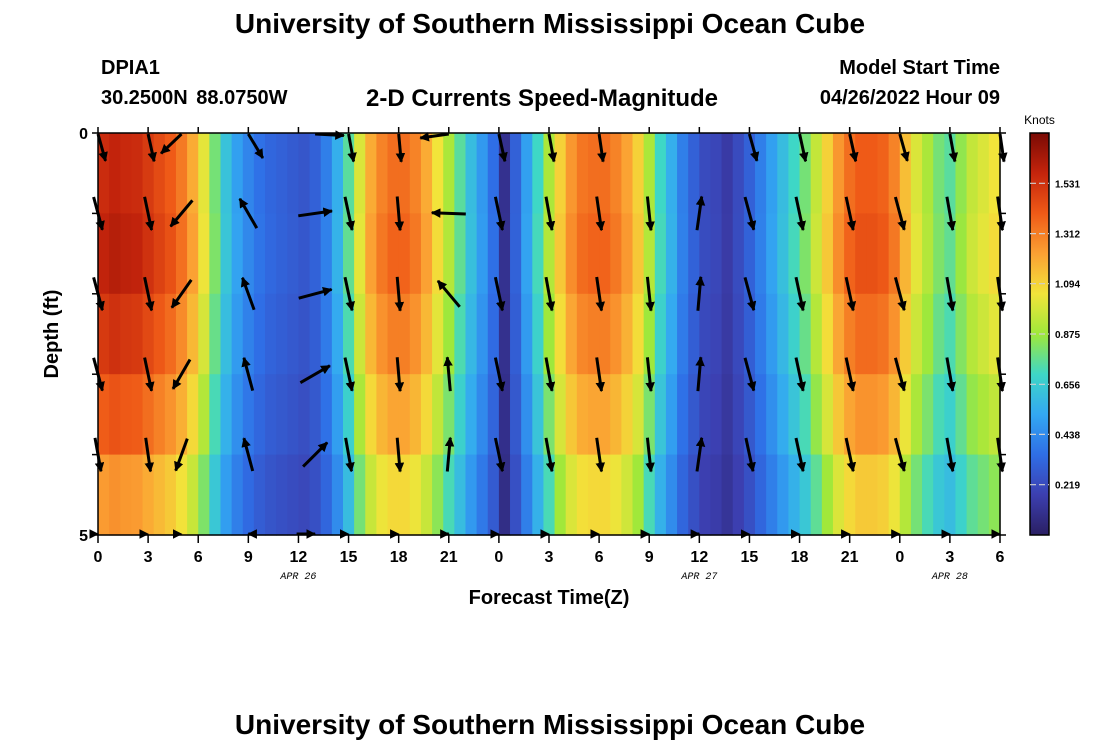  Describe the element at coordinates (1067, 486) in the screenshot. I see `colorbar-tick-label: 0.219` at that location.